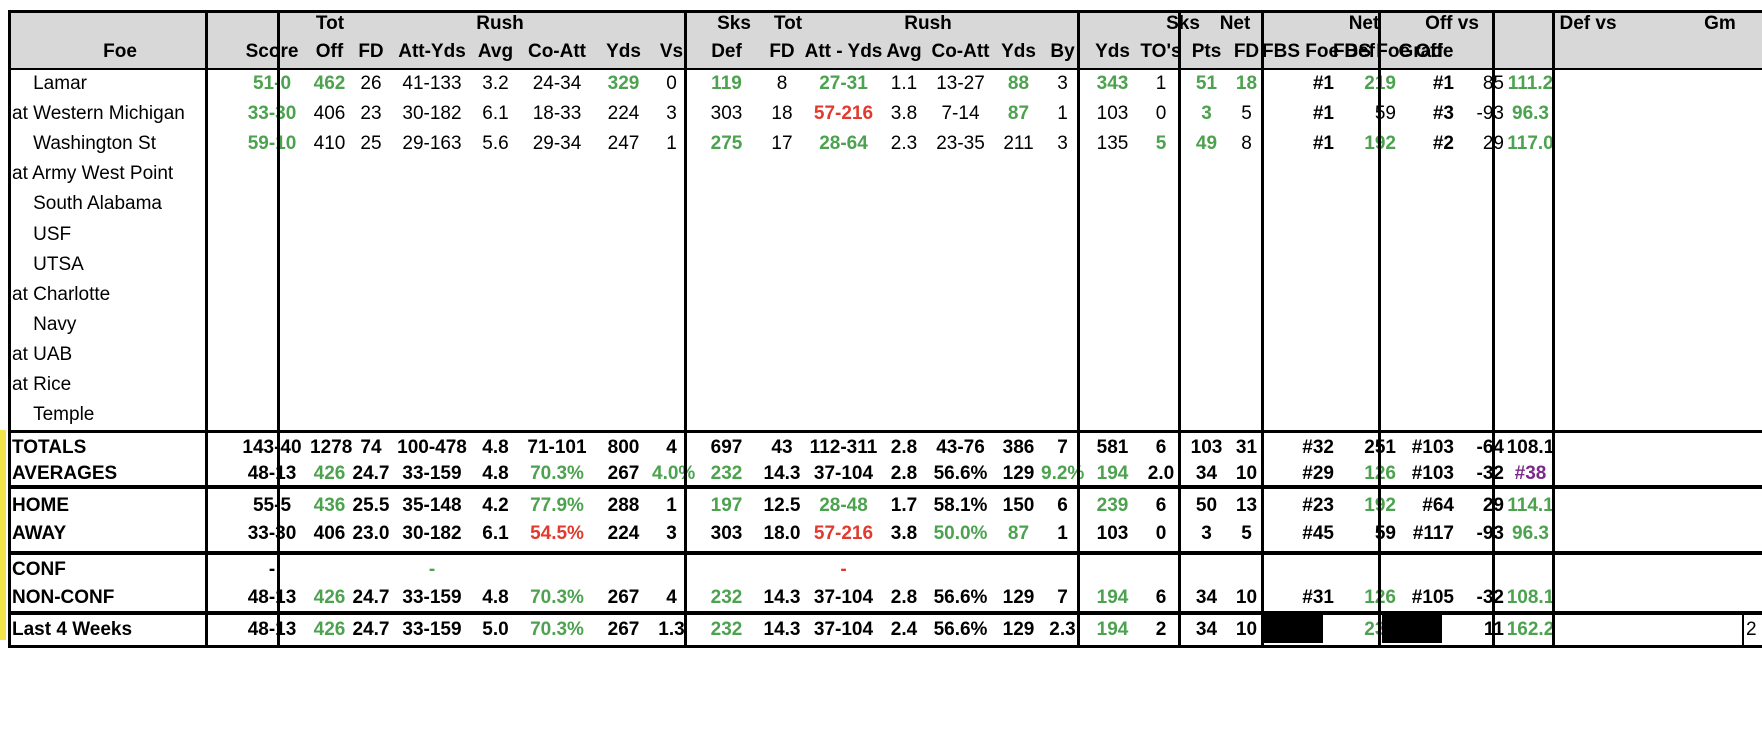 Image resolution: width=1762 pixels, height=738 pixels. I want to click on stat-cell: 29-34, so click(557, 144).